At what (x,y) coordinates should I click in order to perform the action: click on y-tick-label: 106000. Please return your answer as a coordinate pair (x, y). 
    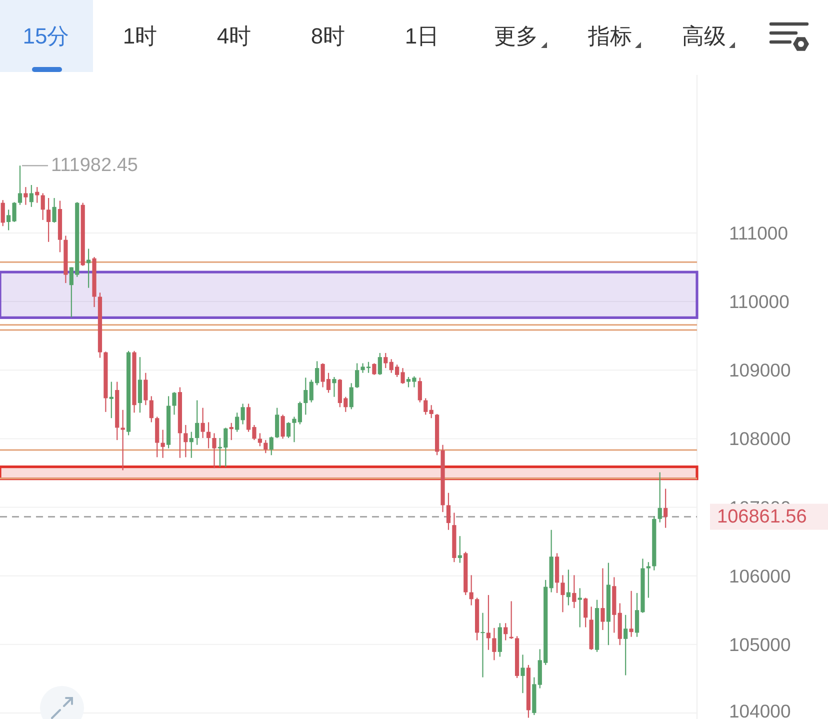
    Looking at the image, I should click on (760, 575).